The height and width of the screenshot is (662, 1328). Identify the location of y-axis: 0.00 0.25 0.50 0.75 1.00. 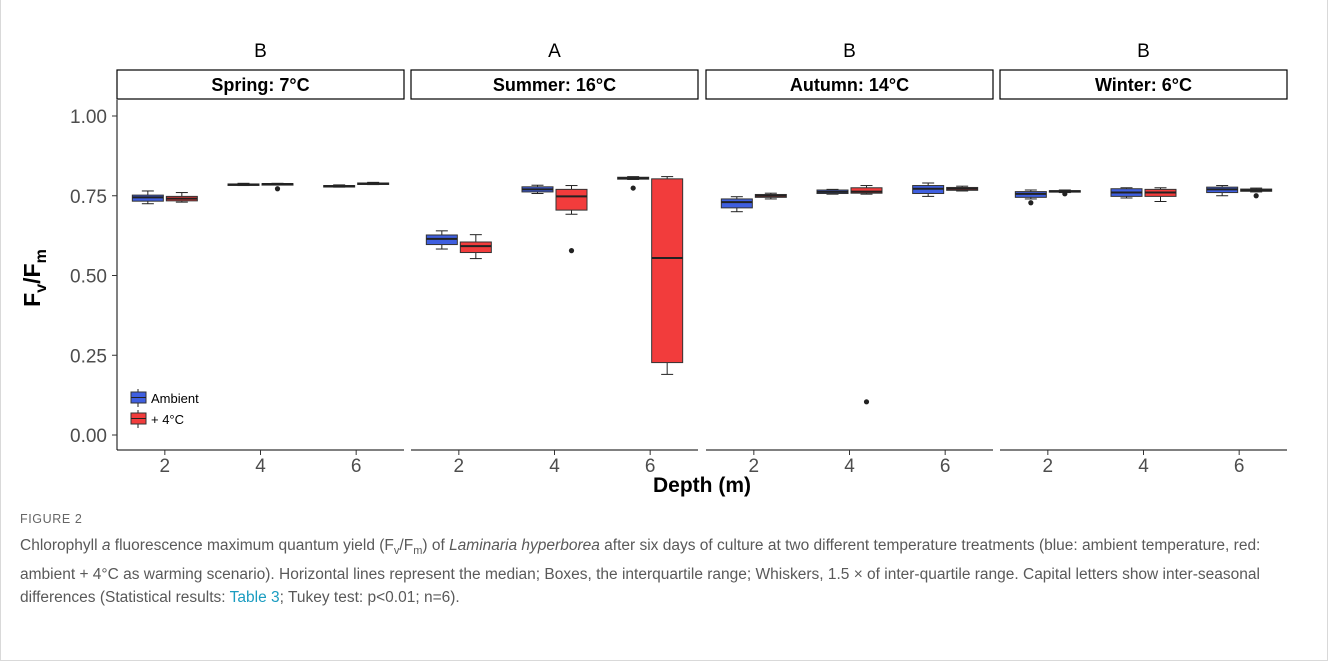
(94, 275).